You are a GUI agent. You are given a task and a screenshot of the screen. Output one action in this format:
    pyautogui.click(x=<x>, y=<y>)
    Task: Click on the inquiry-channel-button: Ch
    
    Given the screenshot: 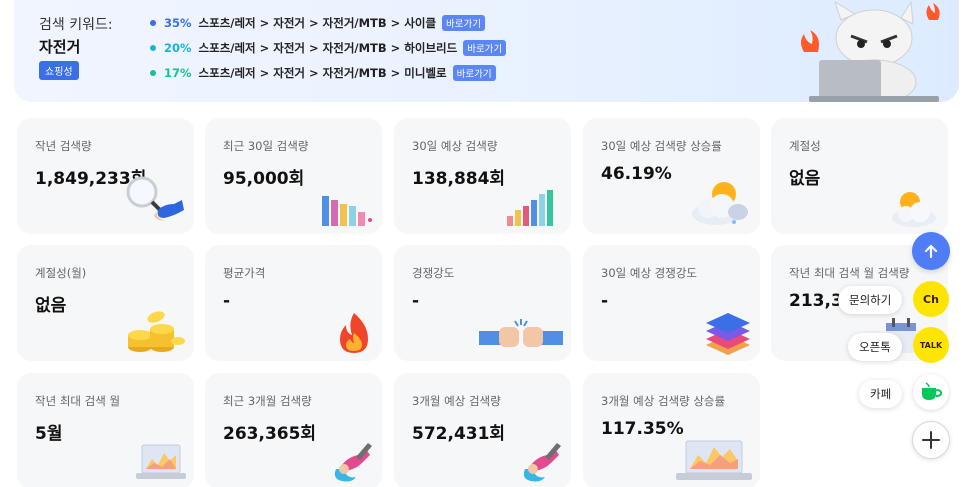 What is the action you would take?
    pyautogui.click(x=931, y=299)
    